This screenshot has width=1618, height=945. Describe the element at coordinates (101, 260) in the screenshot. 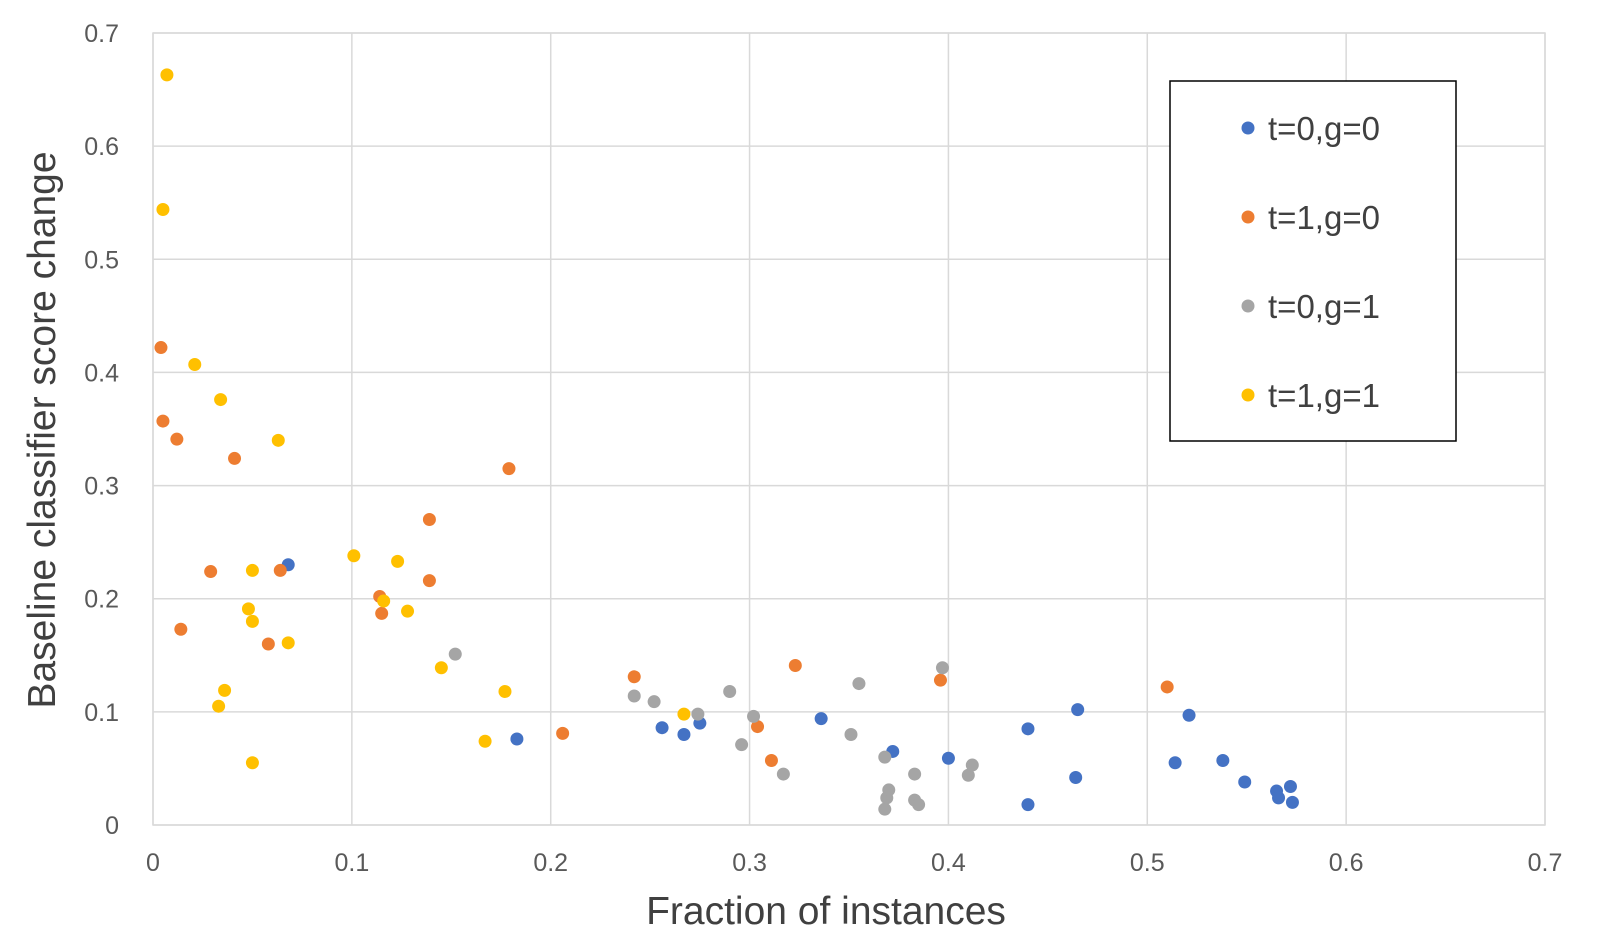

I see `y-tick-label: 0.5` at that location.